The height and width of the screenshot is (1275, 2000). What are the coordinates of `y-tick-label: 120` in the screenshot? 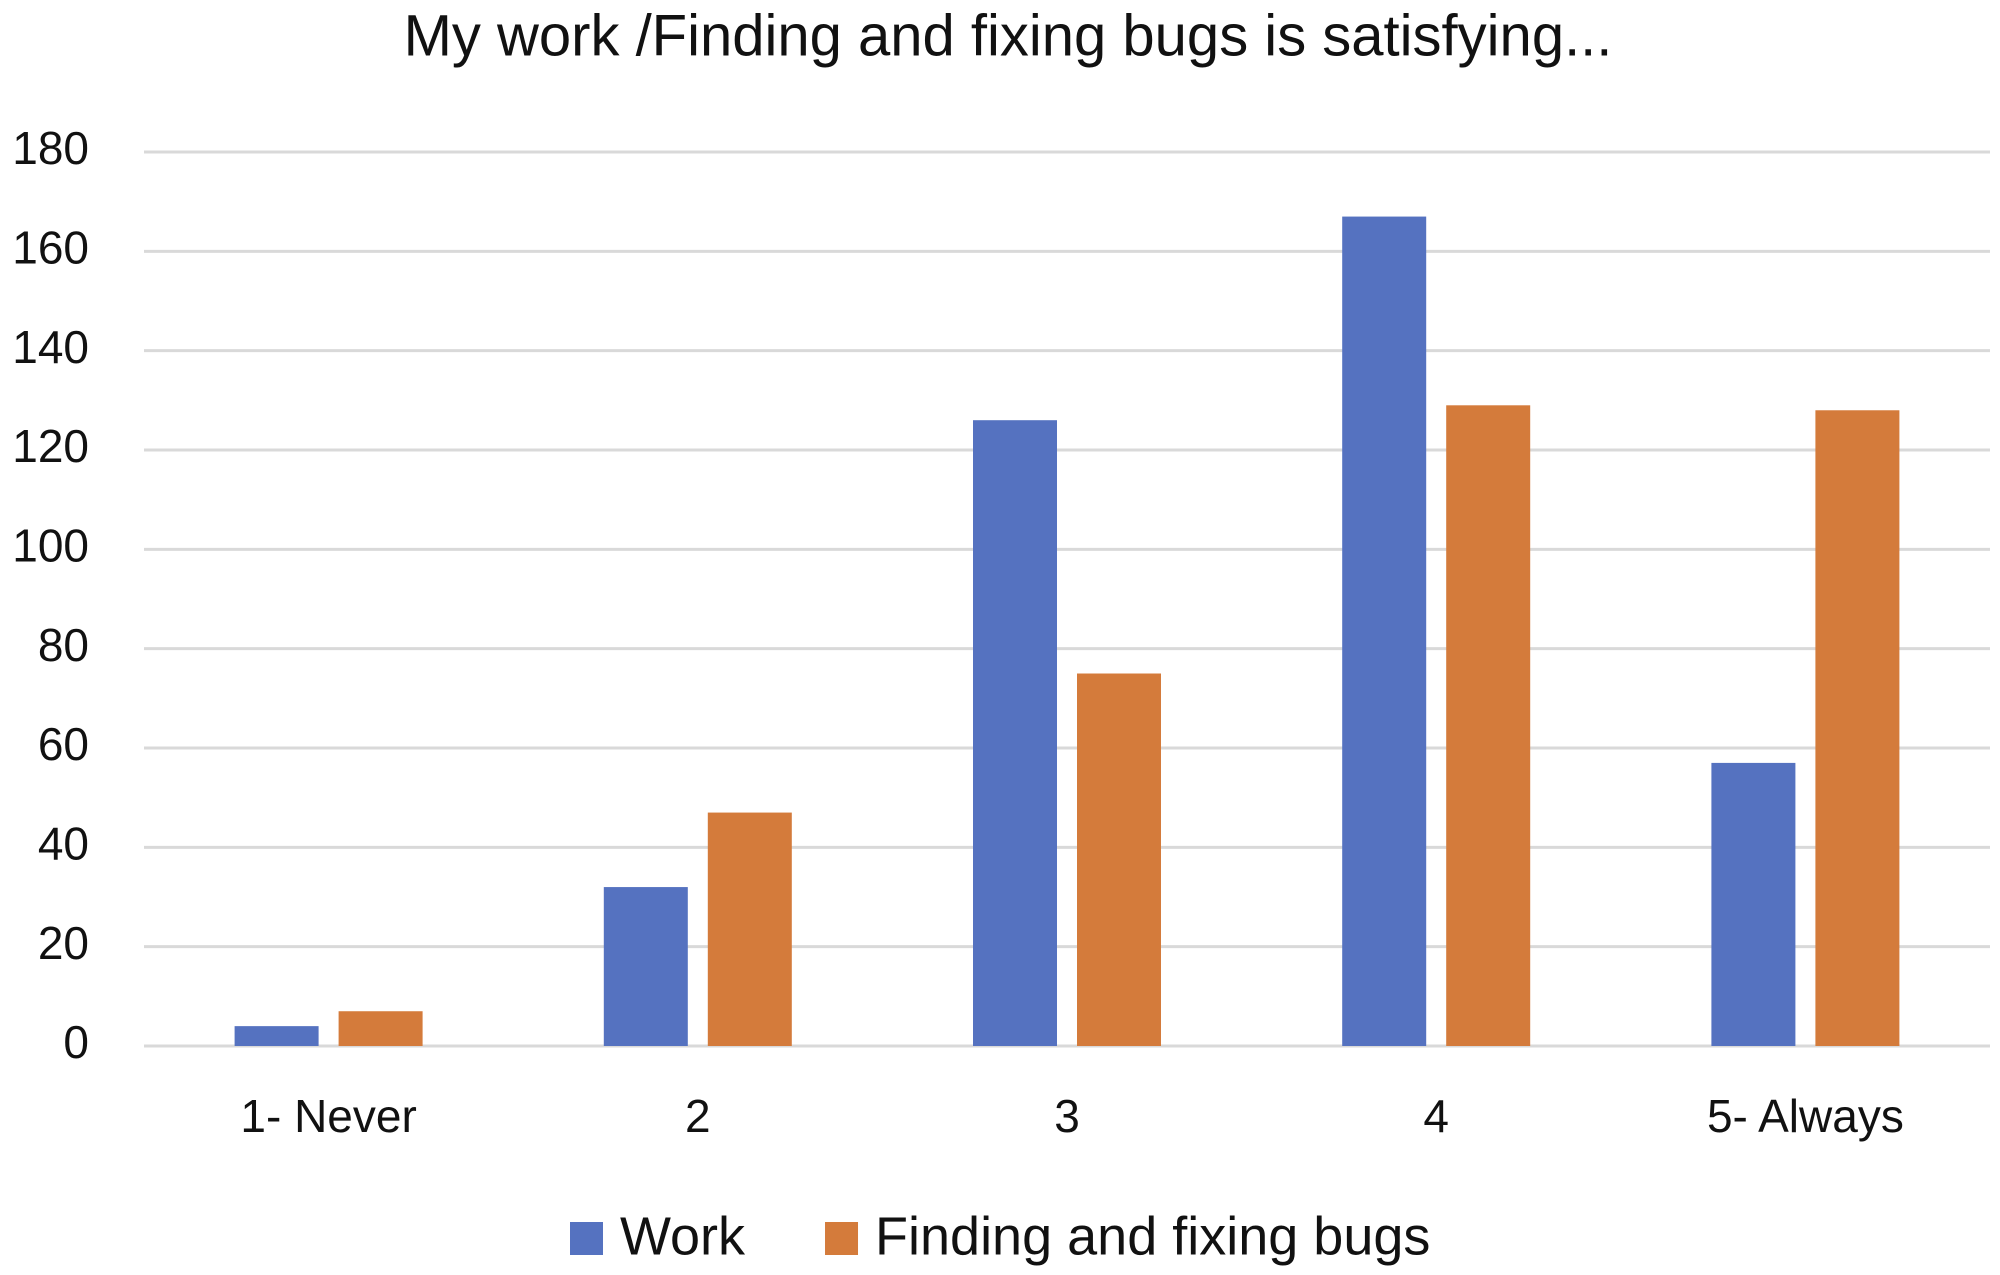 It's located at (50, 446).